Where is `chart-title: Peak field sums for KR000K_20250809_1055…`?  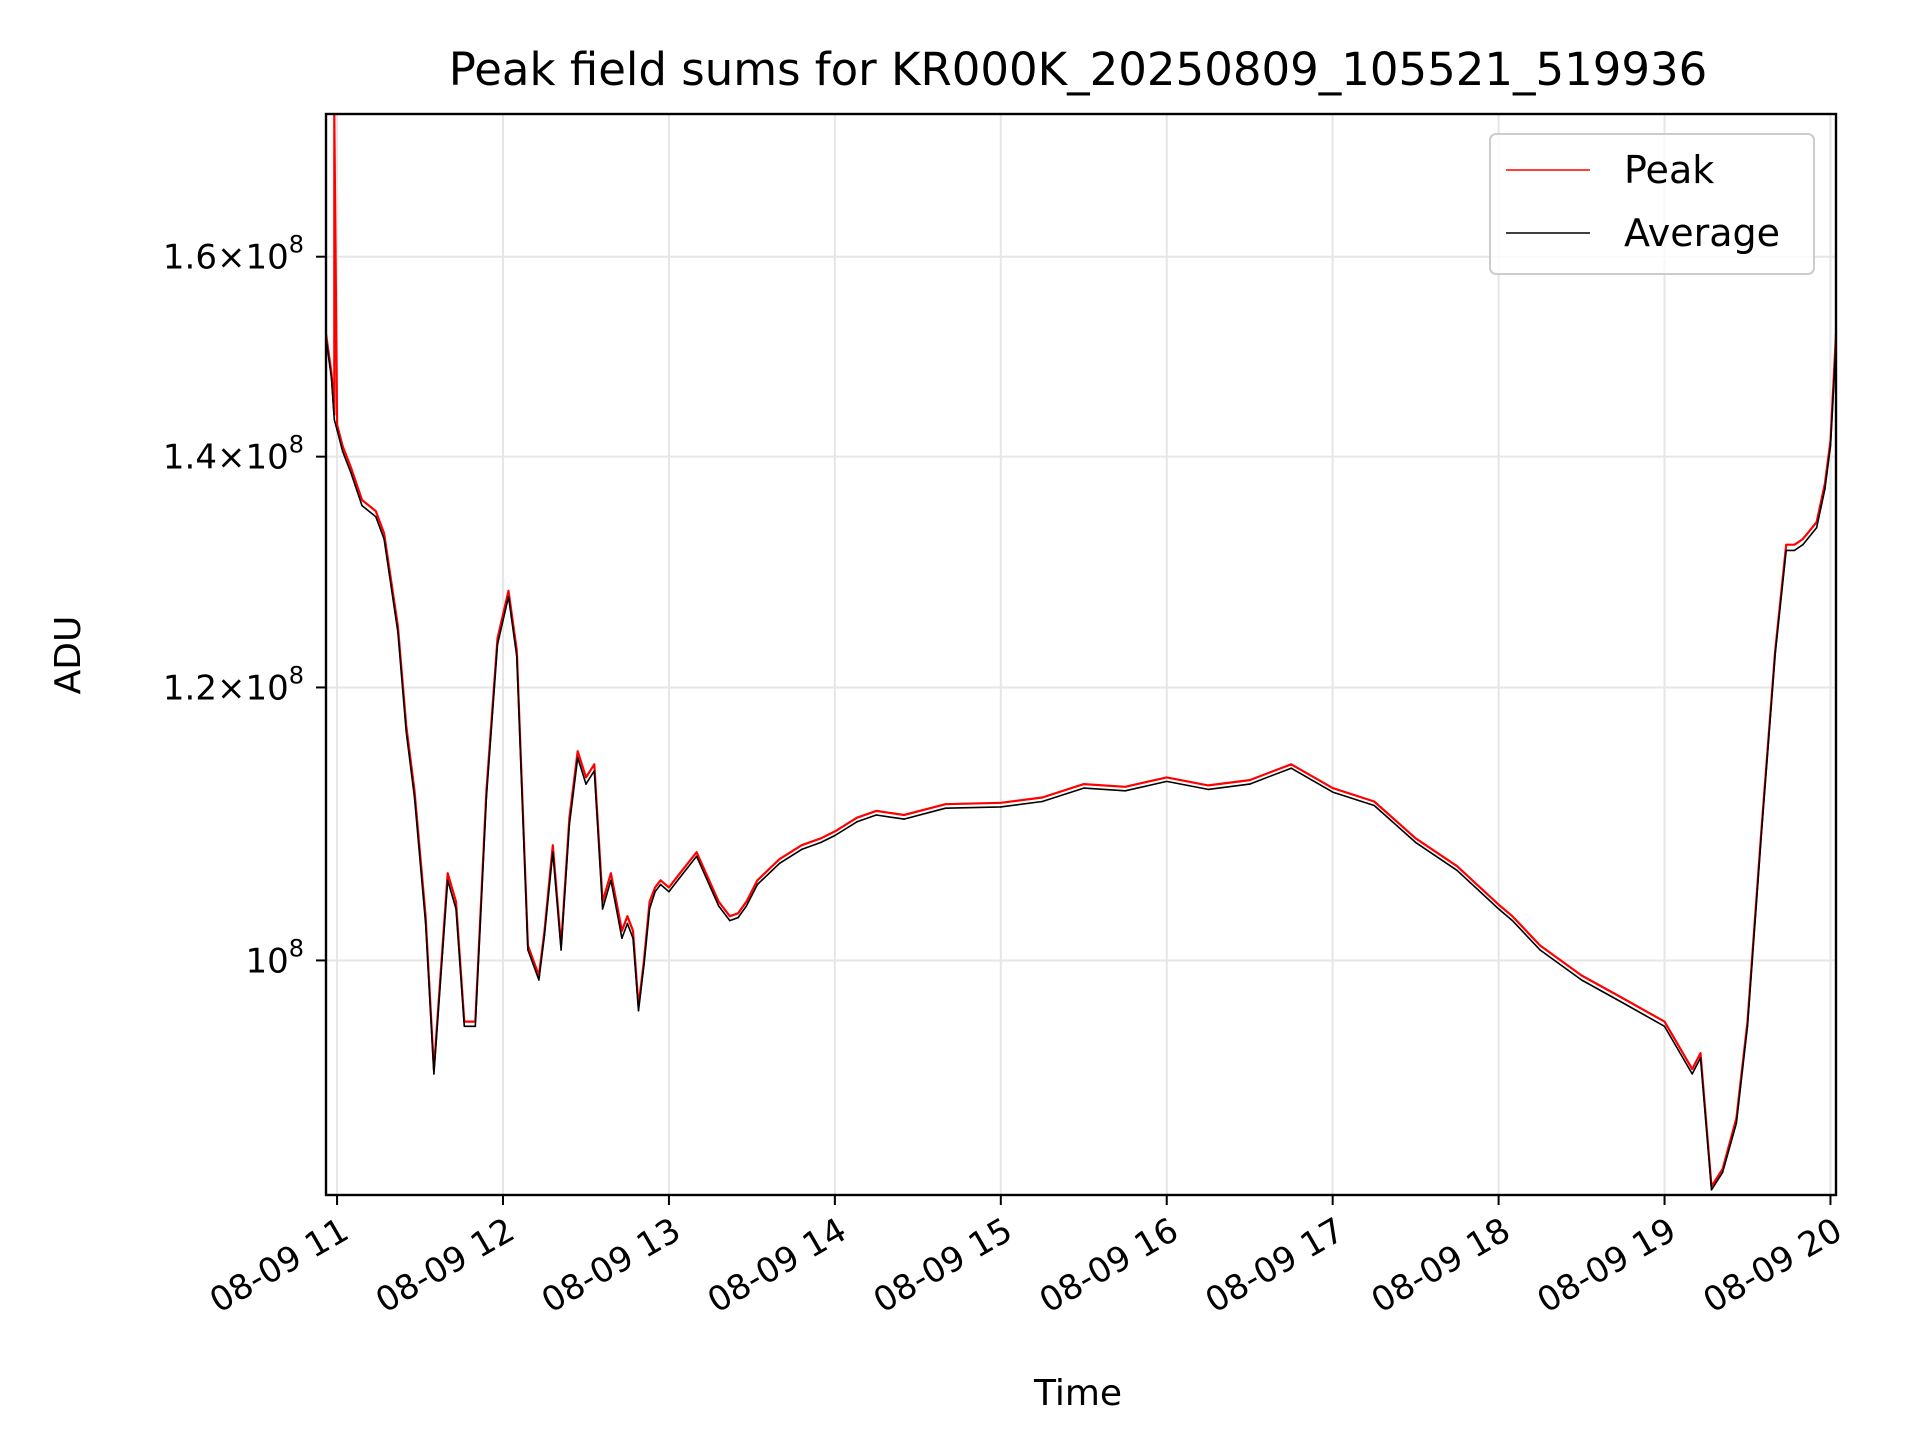 chart-title: Peak field sums for KR000K_20250809_1055… is located at coordinates (1078, 69).